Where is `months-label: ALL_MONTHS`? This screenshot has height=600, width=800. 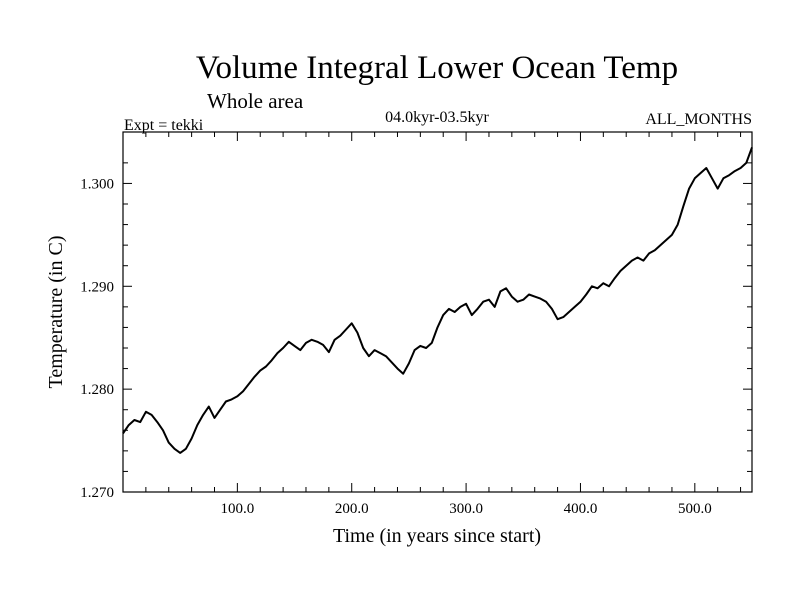
months-label: ALL_MONTHS is located at coordinates (698, 119).